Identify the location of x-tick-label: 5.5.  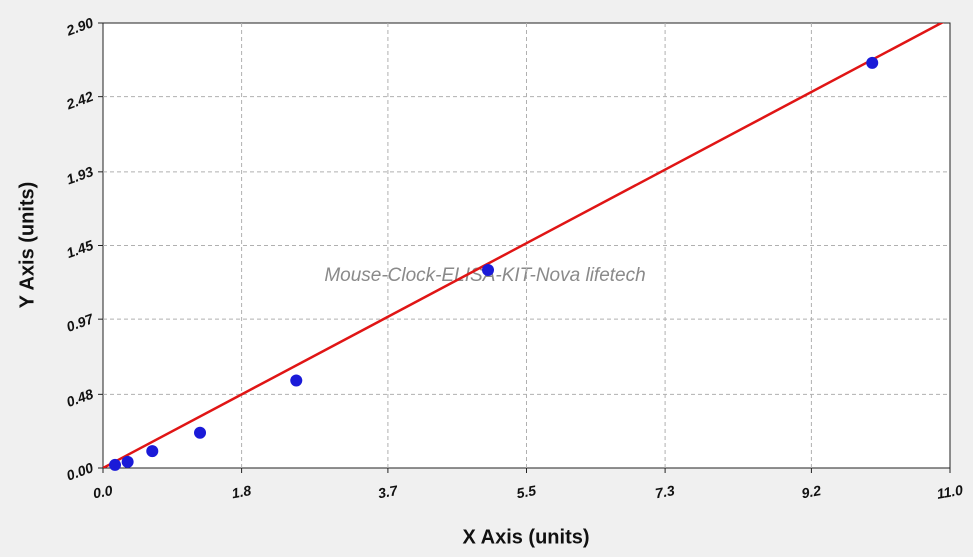
(526, 491).